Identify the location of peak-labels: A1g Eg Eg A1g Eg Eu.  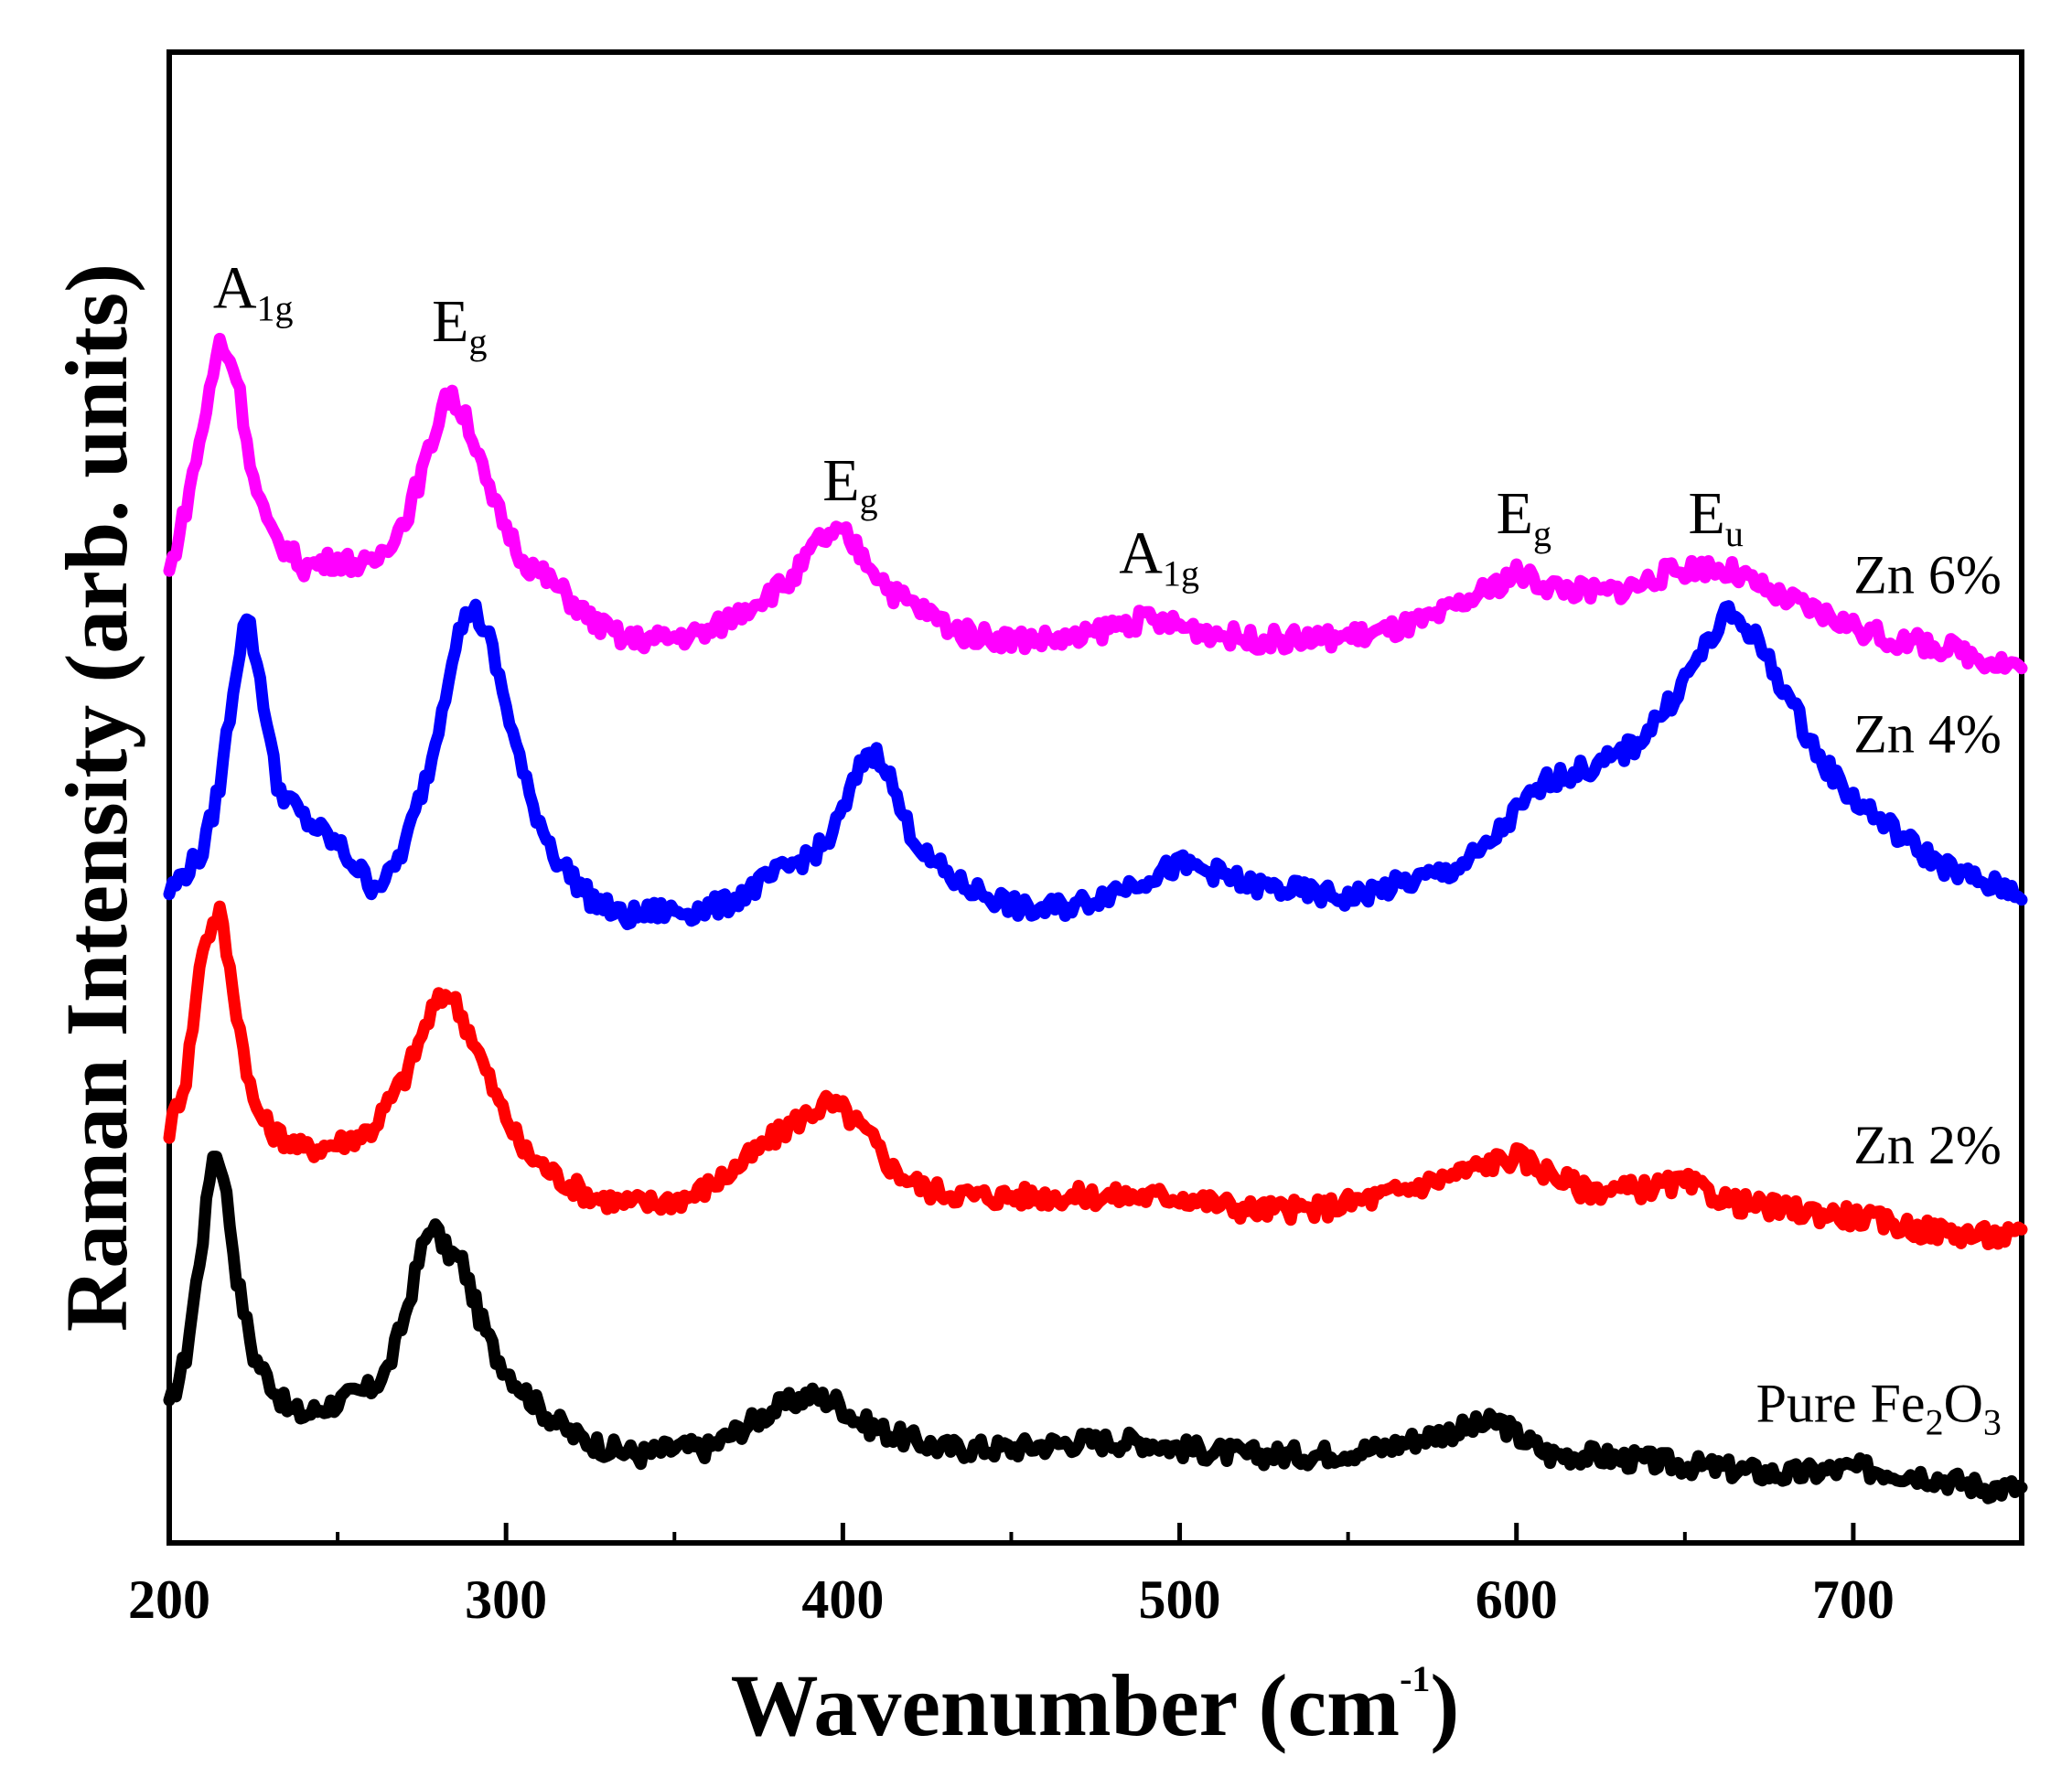
(978, 425).